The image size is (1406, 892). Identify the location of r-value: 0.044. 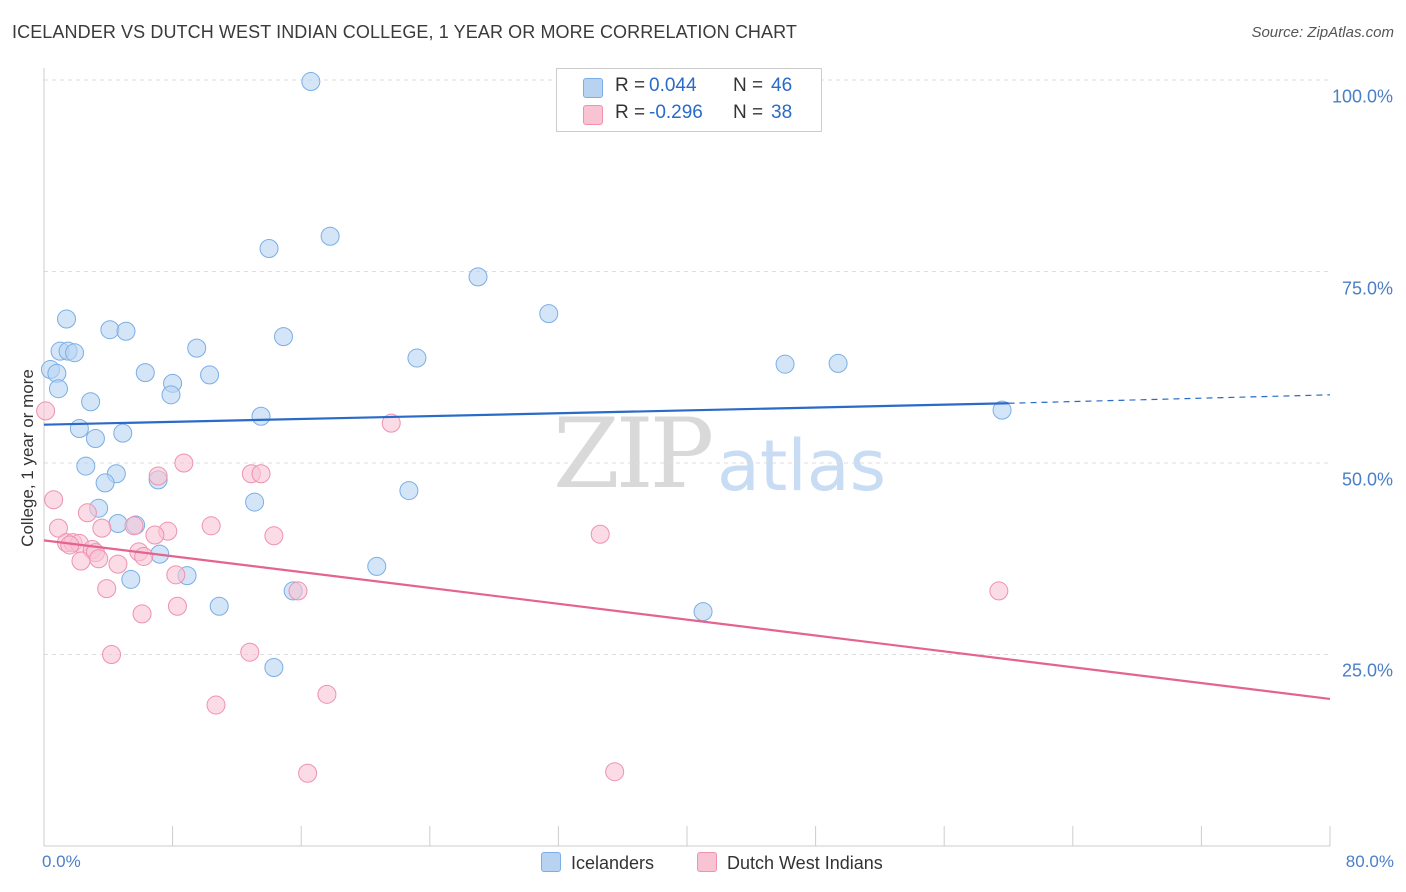
(673, 85).